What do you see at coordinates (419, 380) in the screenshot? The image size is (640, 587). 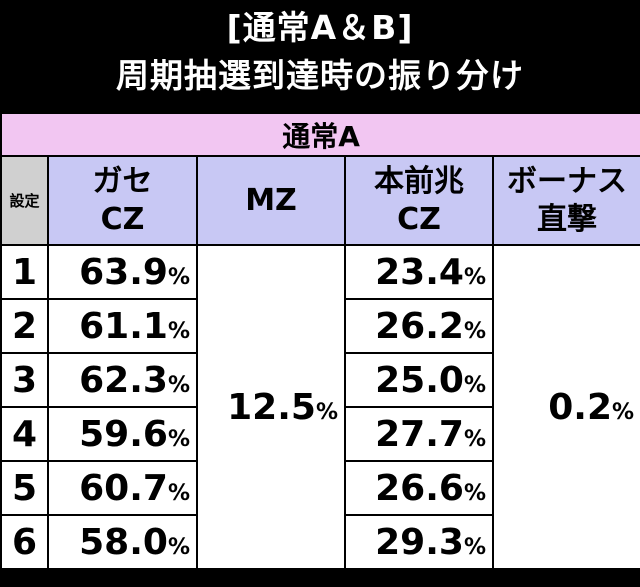 I see `honzen-cz: 25.0%` at bounding box center [419, 380].